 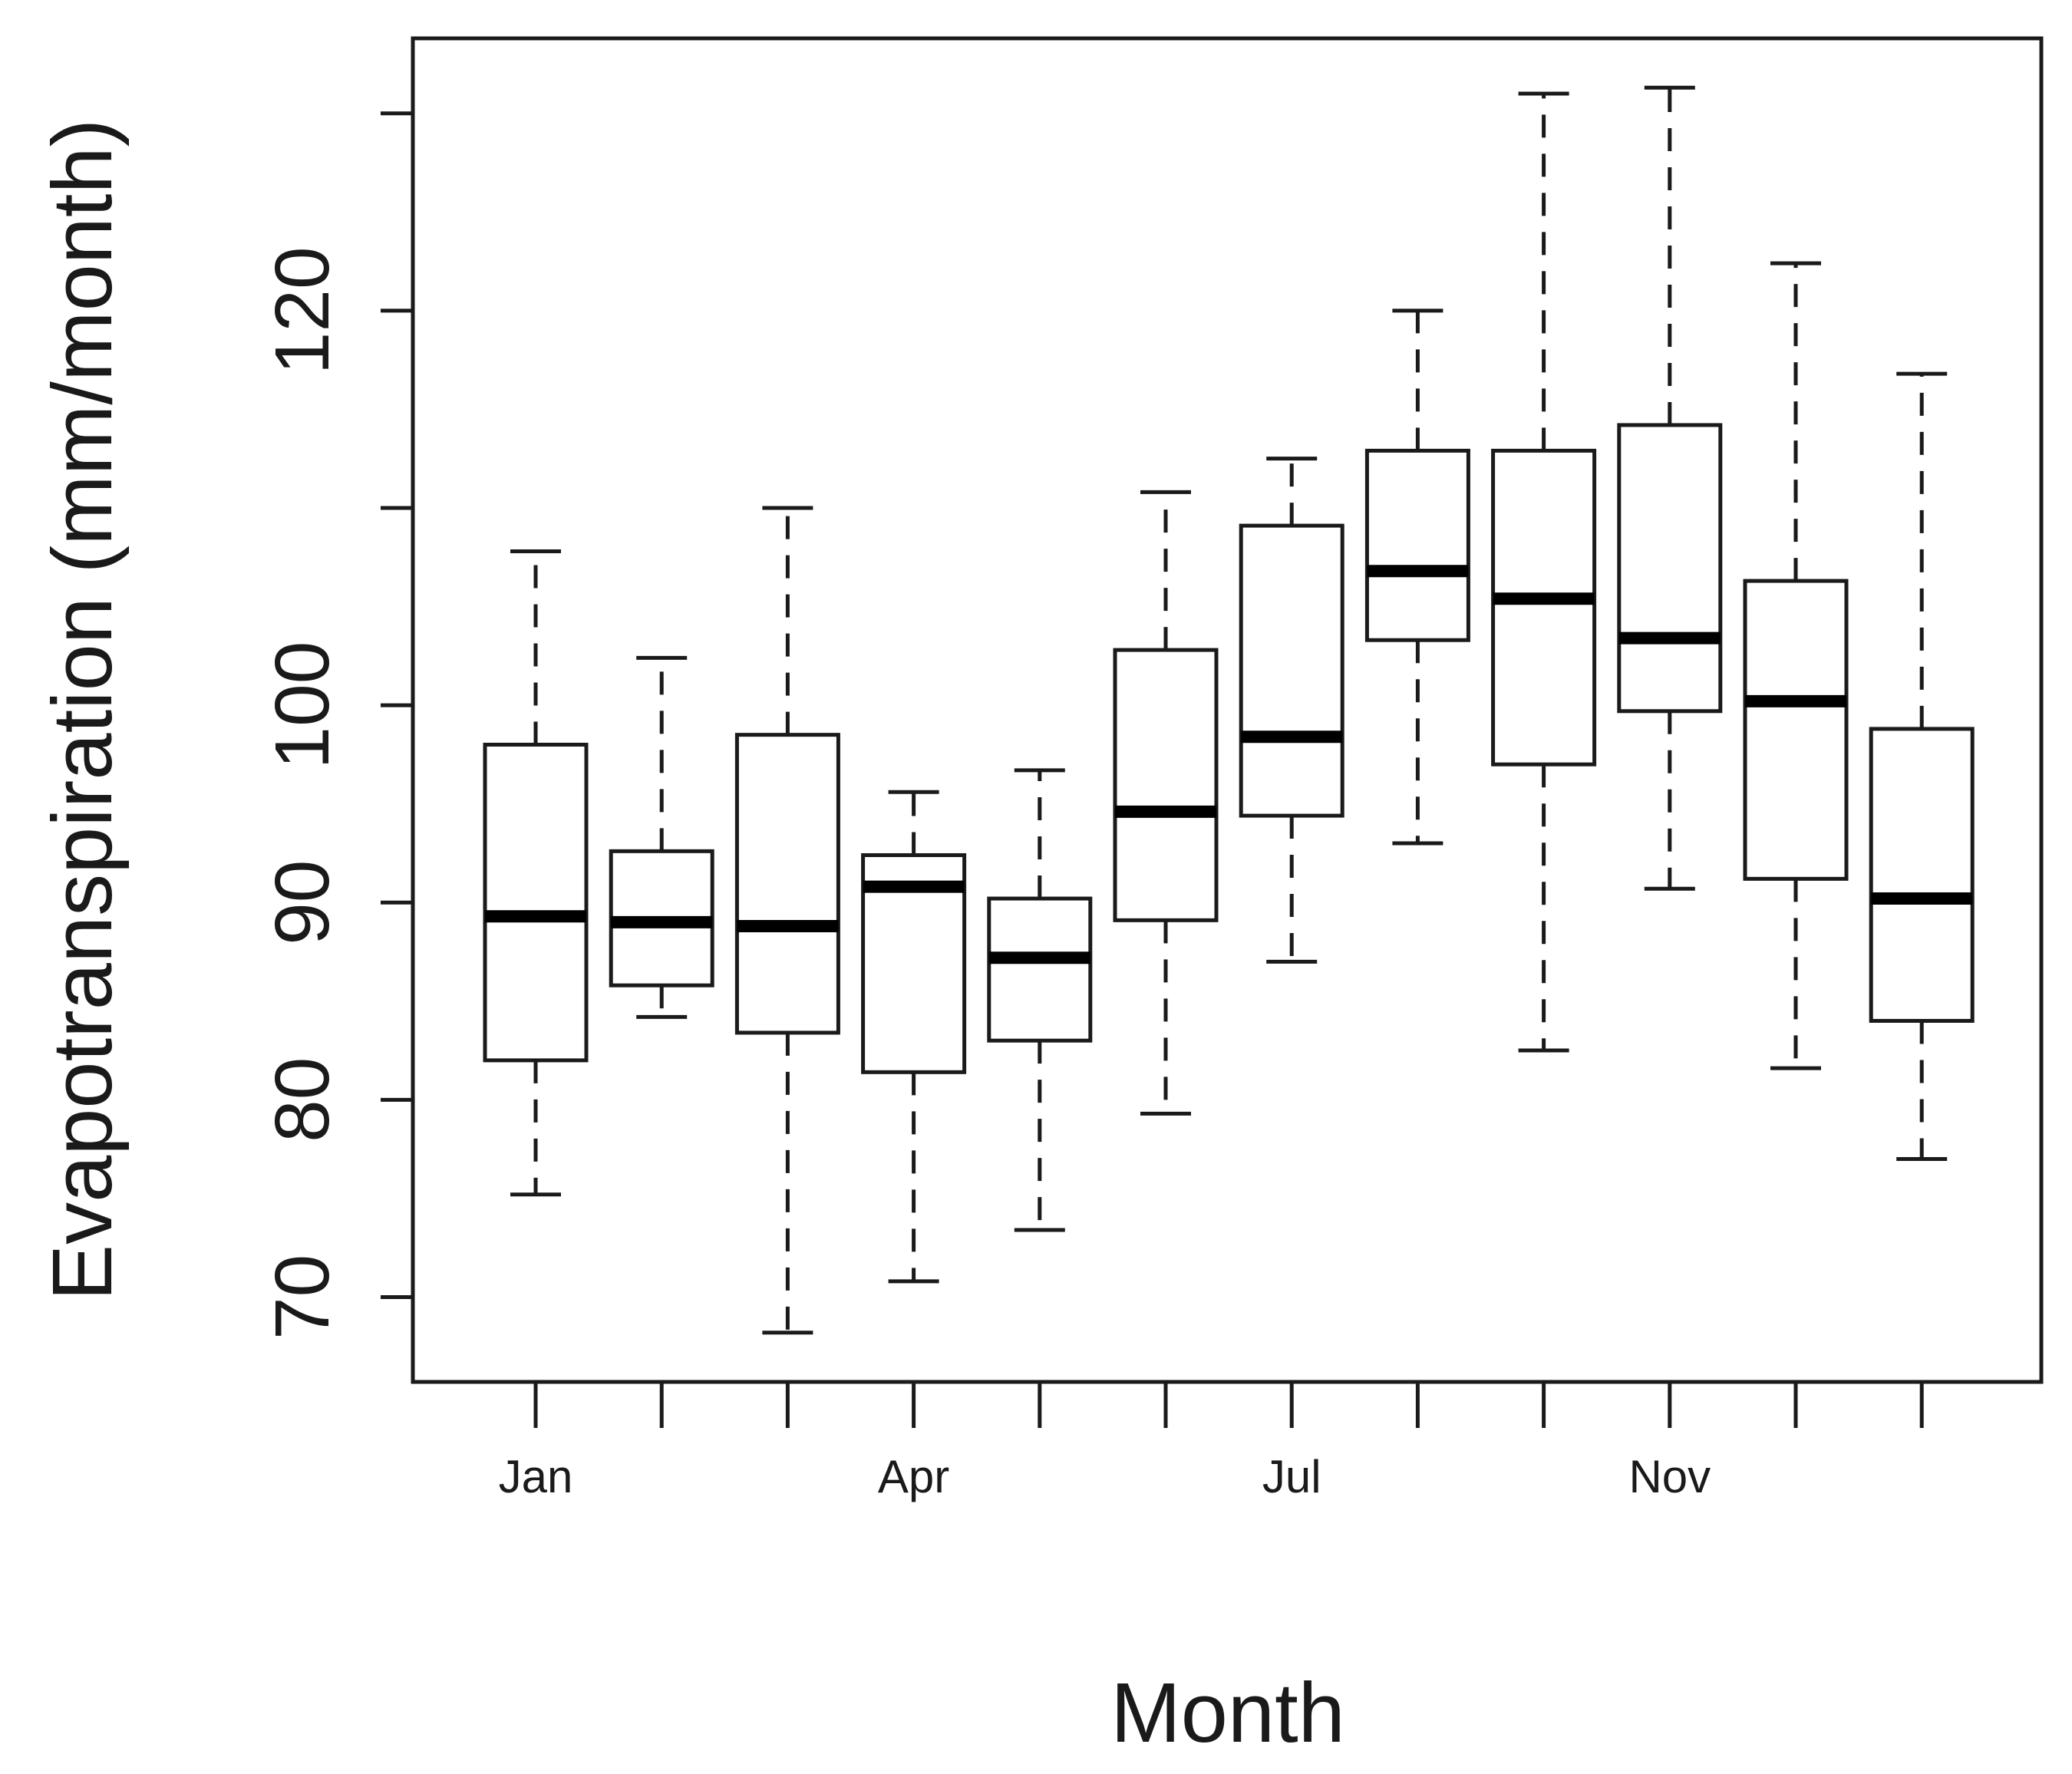 What do you see at coordinates (302, 1100) in the screenshot?
I see `y-tick-label: 80` at bounding box center [302, 1100].